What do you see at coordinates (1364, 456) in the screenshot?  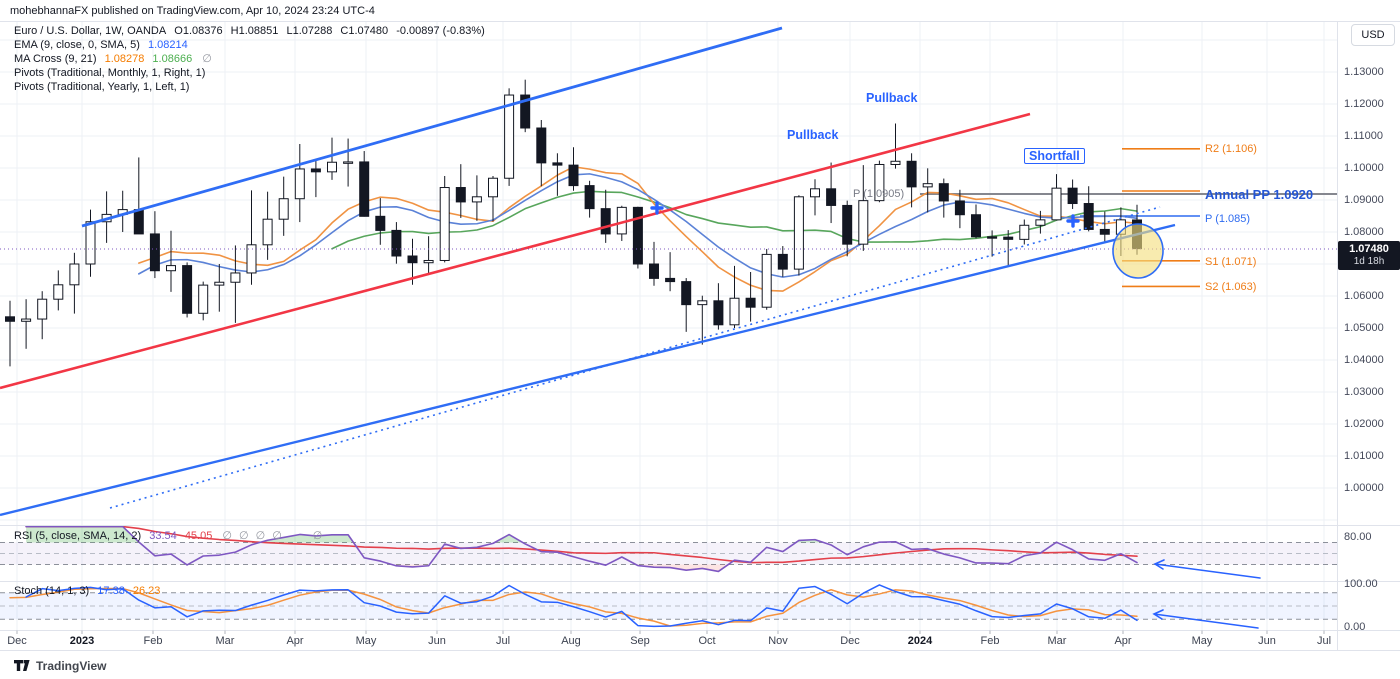 I see `price-axis-label: 1.01000` at bounding box center [1364, 456].